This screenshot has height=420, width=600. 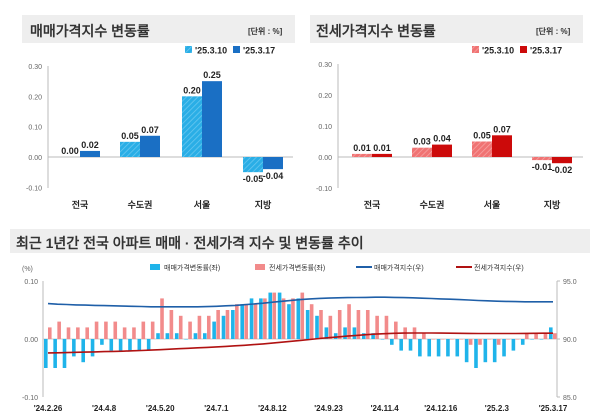 I want to click on sale-data-label: 0.07, so click(x=150, y=130).